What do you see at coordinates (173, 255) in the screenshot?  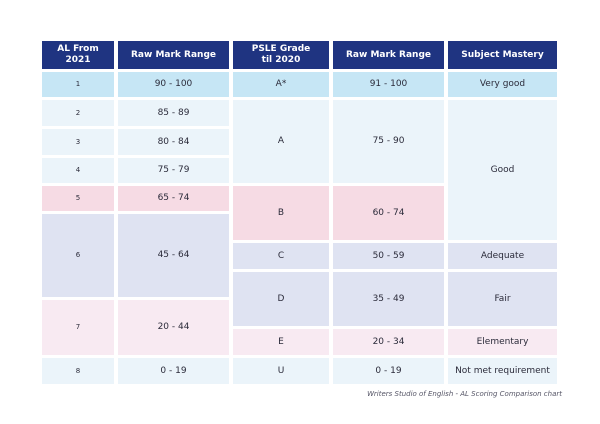 I see `al-raw-mark-range: 45 - 64` at bounding box center [173, 255].